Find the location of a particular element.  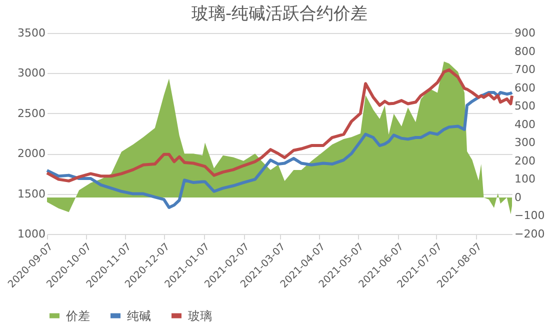

y2-tick-label: 100 is located at coordinates (525, 179).